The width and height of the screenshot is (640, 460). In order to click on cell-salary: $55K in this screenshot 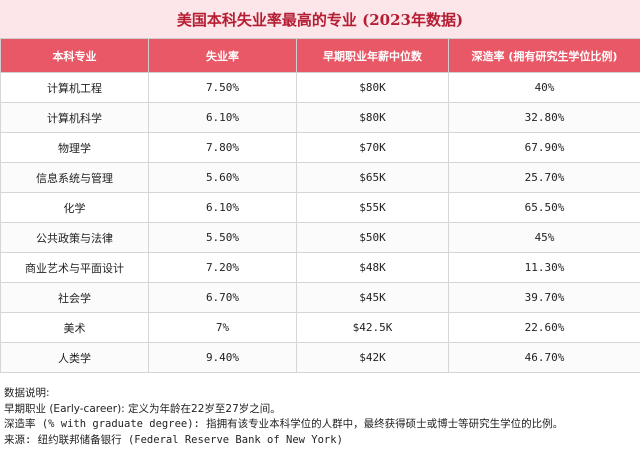, I will do `click(372, 207)`.